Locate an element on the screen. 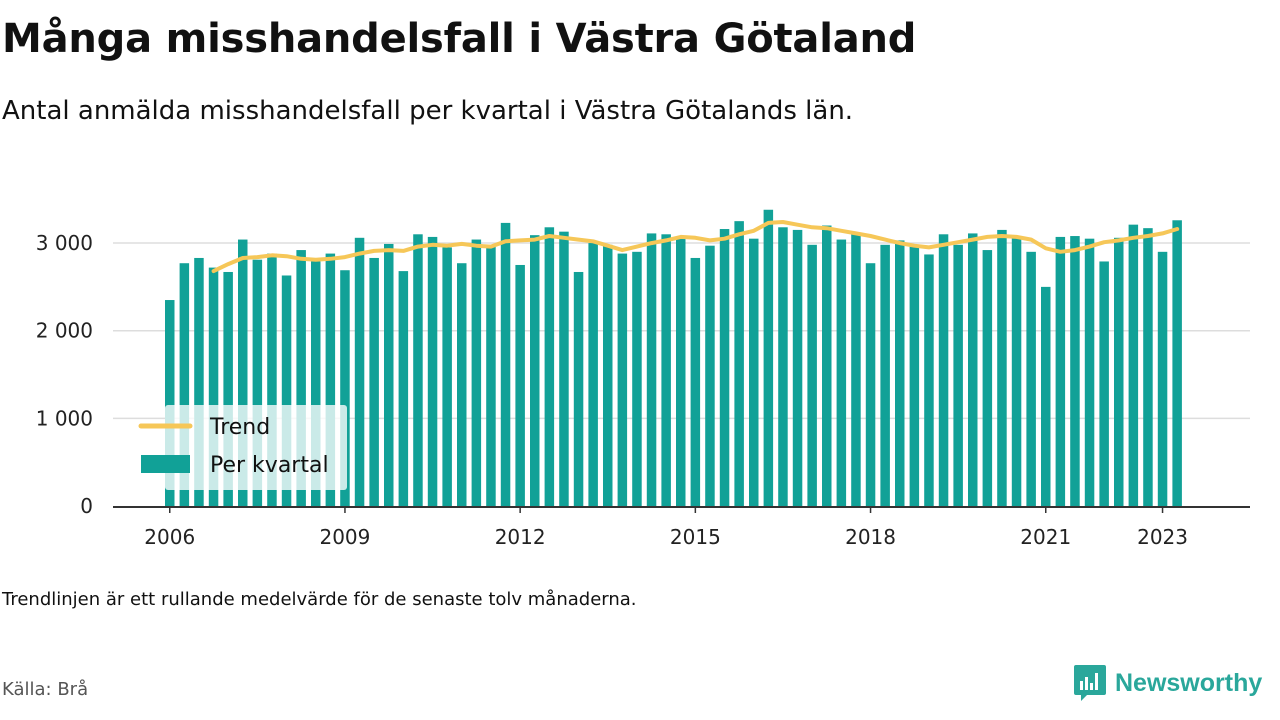  y-tick-label: 1 000 is located at coordinates (64, 418).